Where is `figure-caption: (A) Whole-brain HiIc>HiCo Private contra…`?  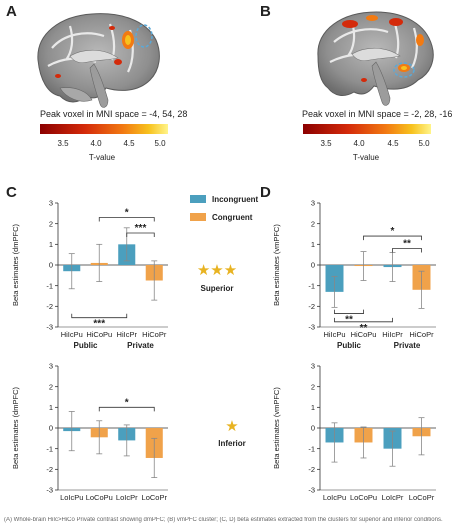 figure-caption: (A) Whole-brain HiIc>HiCo Private contra… is located at coordinates (223, 520).